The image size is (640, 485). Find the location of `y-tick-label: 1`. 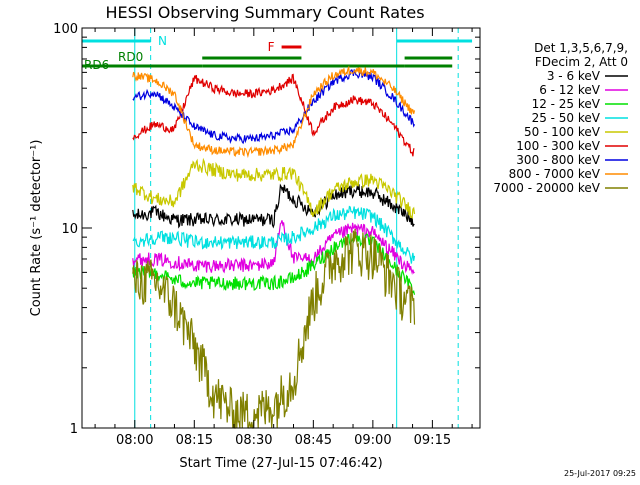

y-tick-label: 1 is located at coordinates (74, 429).